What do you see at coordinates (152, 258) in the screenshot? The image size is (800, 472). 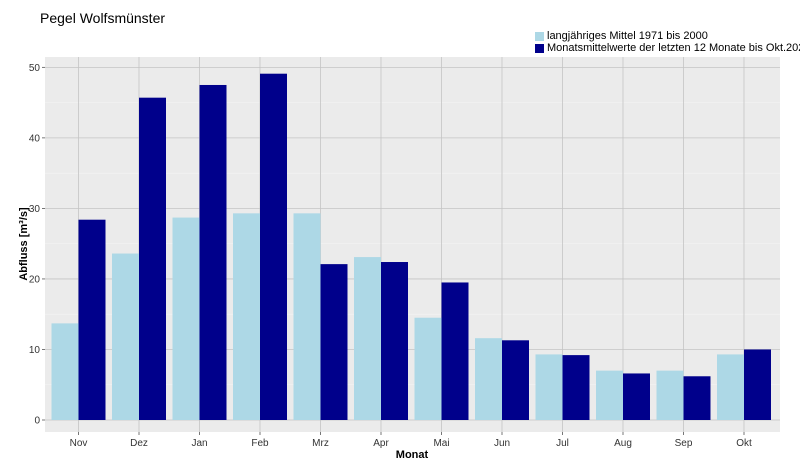 I see `bar-recent-dez` at bounding box center [152, 258].